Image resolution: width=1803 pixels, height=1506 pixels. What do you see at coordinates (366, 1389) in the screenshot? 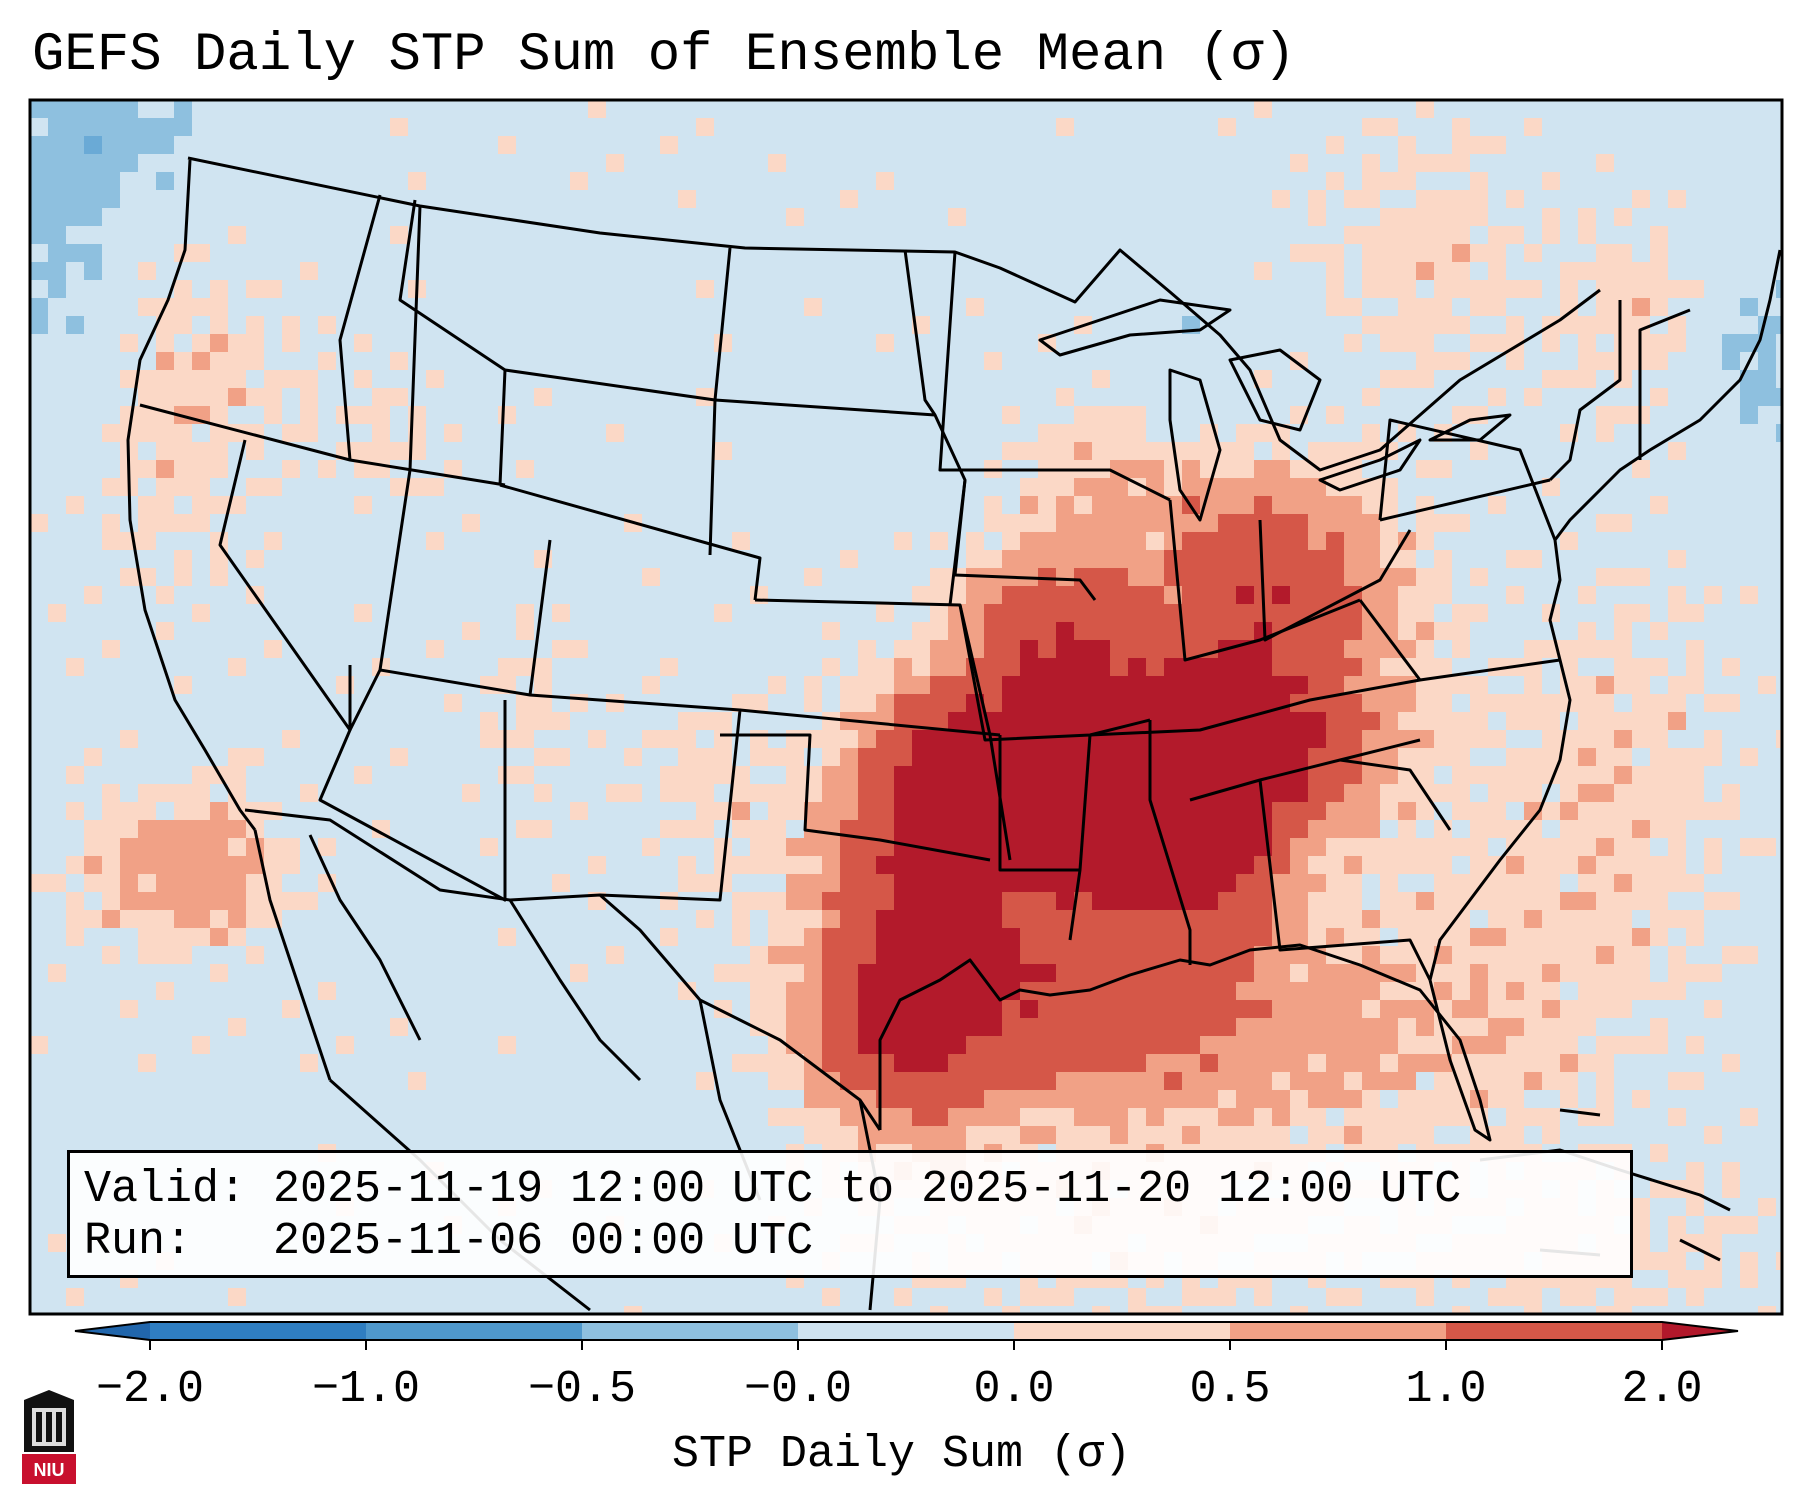
I see `colorbar-tick-label: −1.0` at bounding box center [366, 1389].